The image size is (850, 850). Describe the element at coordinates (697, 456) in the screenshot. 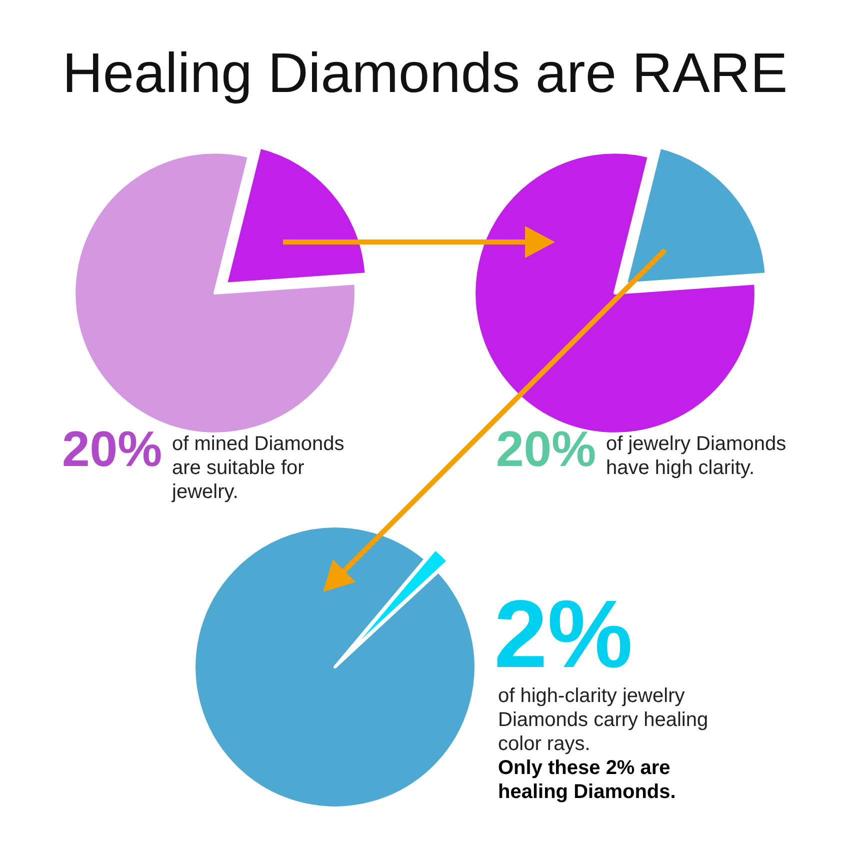

I see `text: of jewelry Diamonds have high clarity.` at that location.